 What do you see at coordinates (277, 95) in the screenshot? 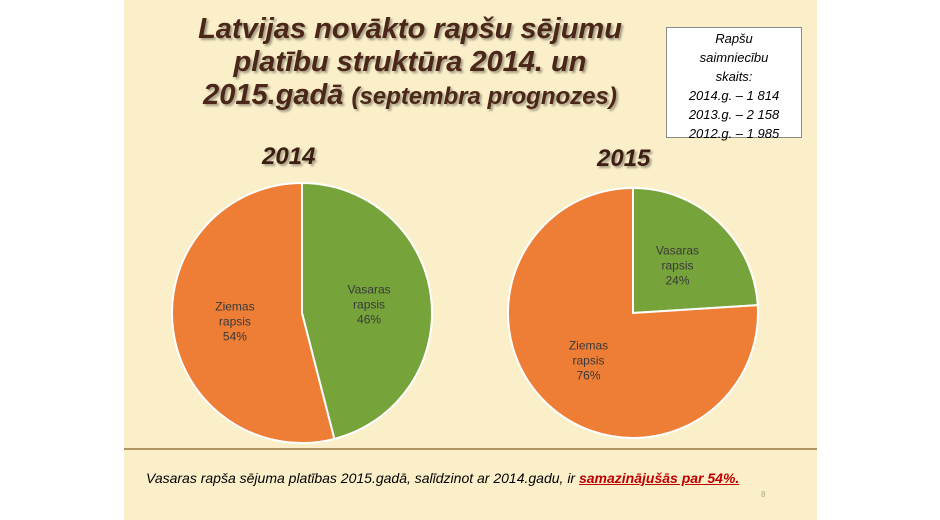
I see `title-line-3: 2015.gadā` at bounding box center [277, 95].